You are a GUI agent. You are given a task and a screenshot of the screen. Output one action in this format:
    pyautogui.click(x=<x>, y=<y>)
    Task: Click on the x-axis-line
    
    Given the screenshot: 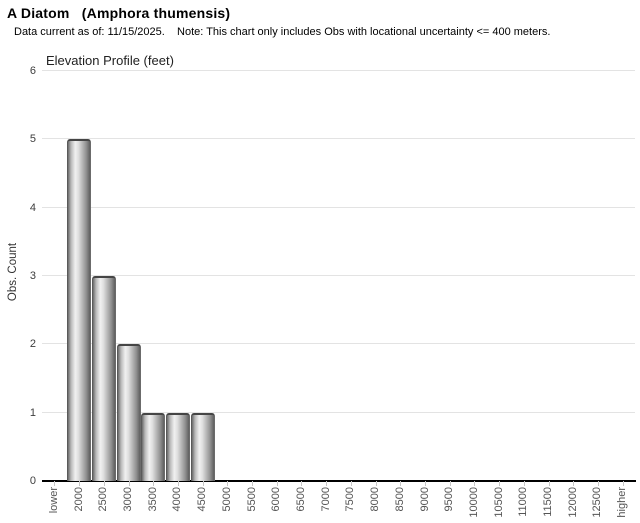 What is the action you would take?
    pyautogui.click(x=339, y=481)
    